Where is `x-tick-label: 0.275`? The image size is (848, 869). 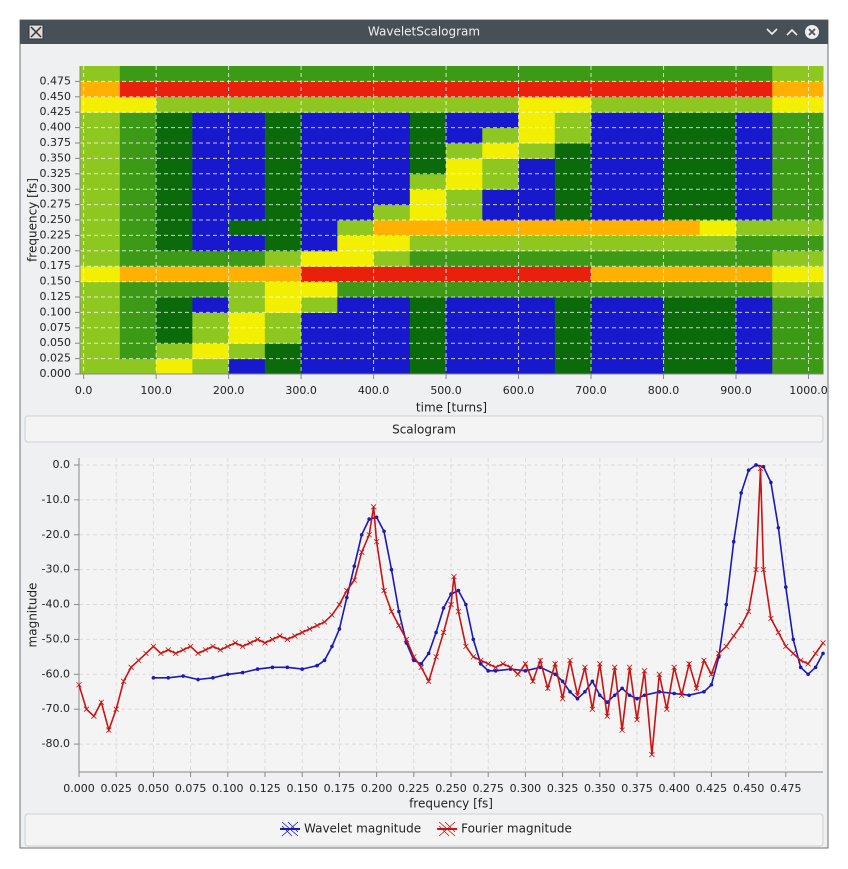 x-tick-label: 0.275 is located at coordinates (488, 788).